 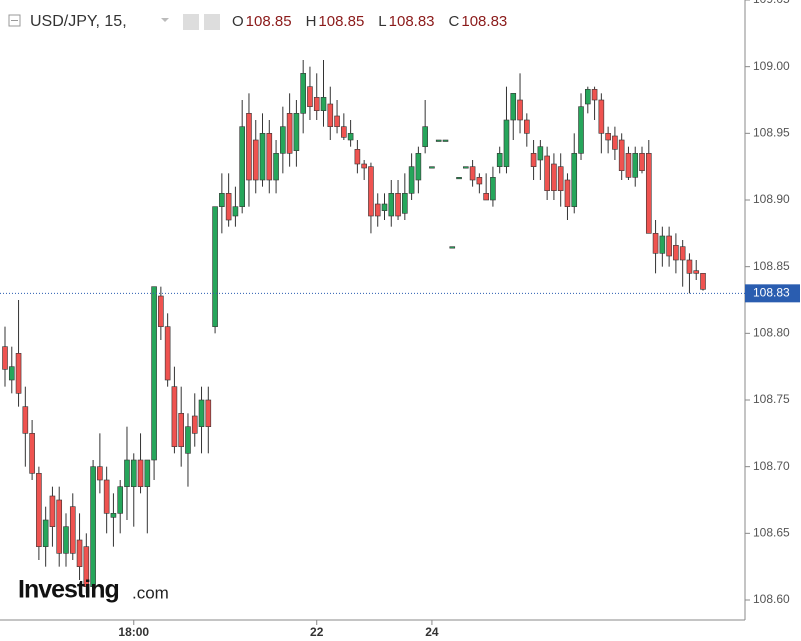 I want to click on ohlc-label: L, so click(x=382, y=21).